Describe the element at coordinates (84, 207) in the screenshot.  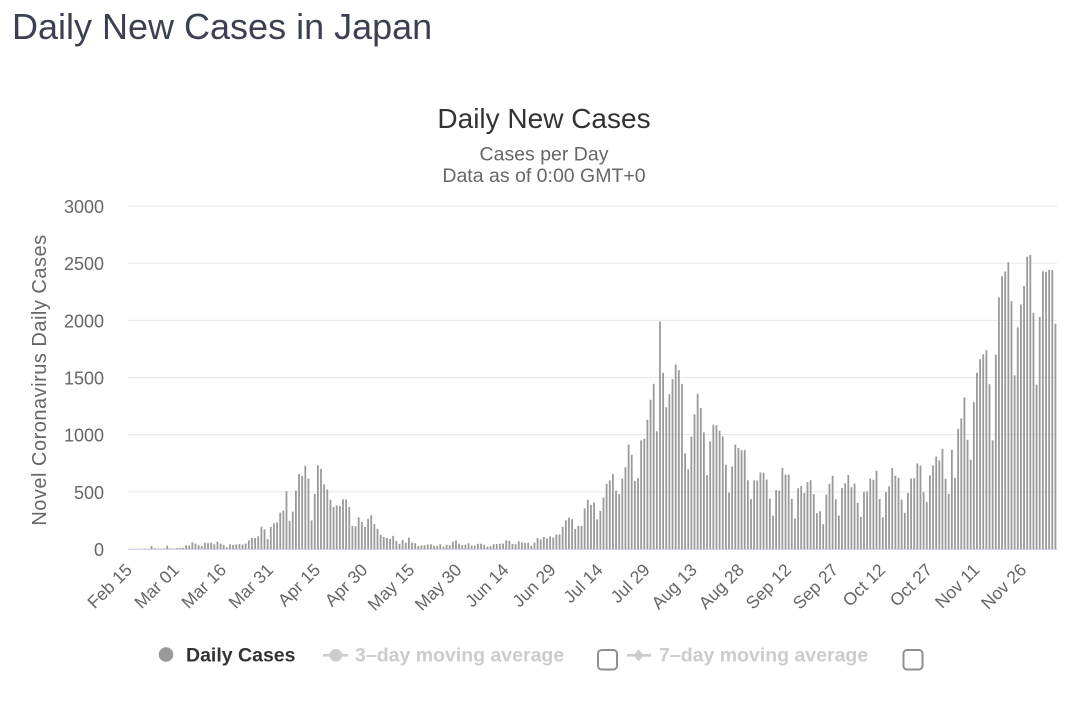
I see `svg-text: 3000` at that location.